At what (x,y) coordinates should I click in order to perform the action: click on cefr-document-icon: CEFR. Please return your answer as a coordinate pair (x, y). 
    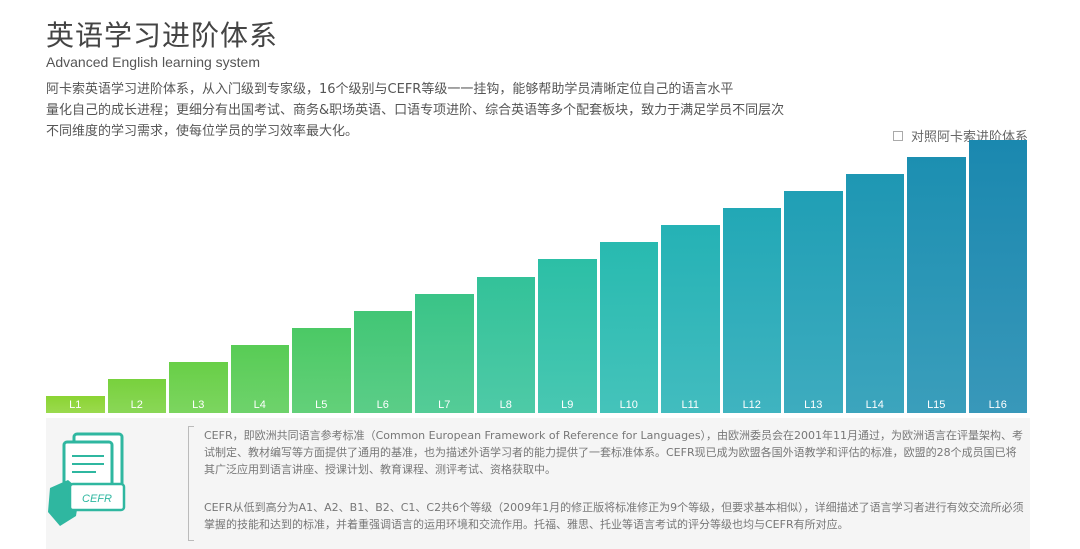
    Looking at the image, I should click on (87, 479).